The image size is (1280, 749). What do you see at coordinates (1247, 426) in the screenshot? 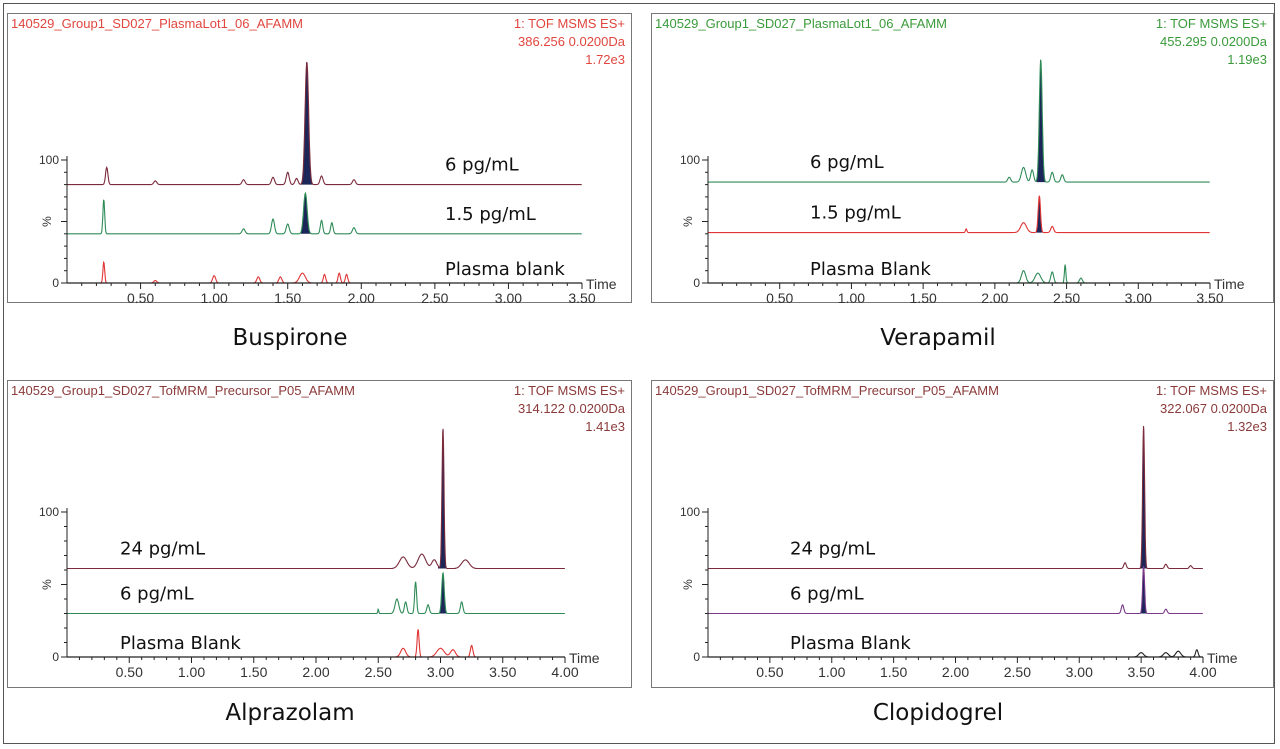
I see `acquisition-info: 1.32e3` at bounding box center [1247, 426].